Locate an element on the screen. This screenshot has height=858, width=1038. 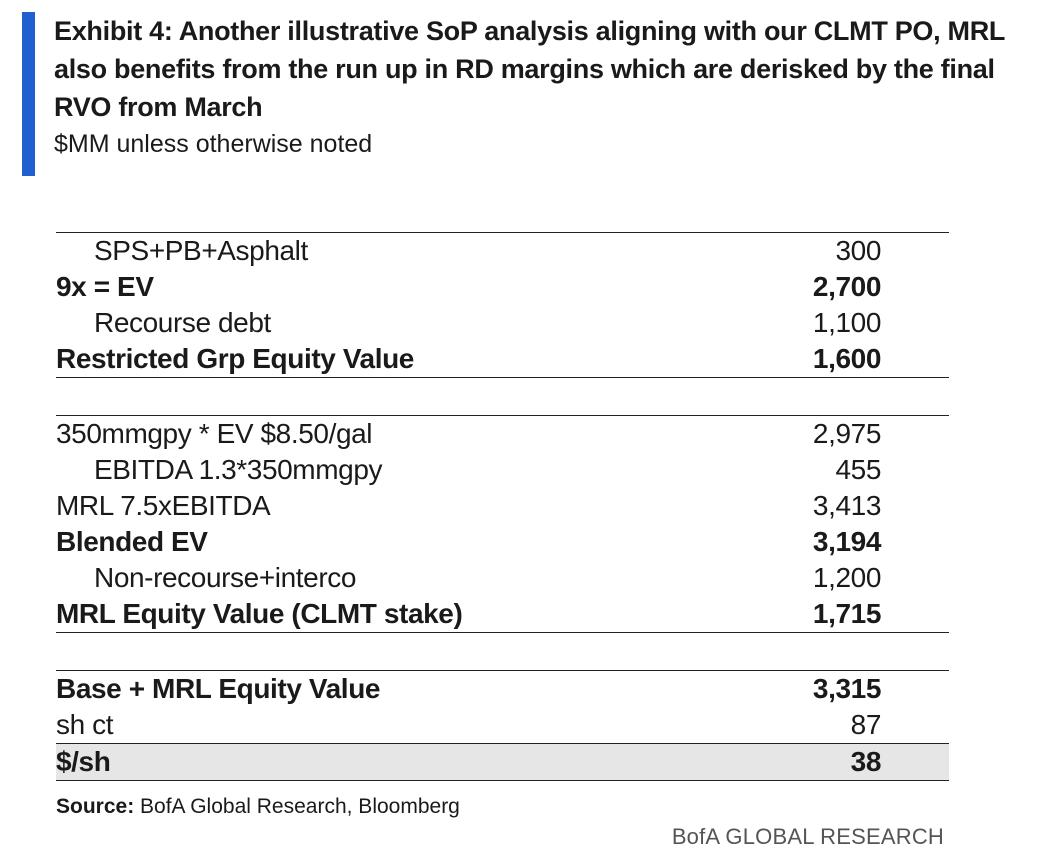
row-value: 1,600 is located at coordinates (846, 358).